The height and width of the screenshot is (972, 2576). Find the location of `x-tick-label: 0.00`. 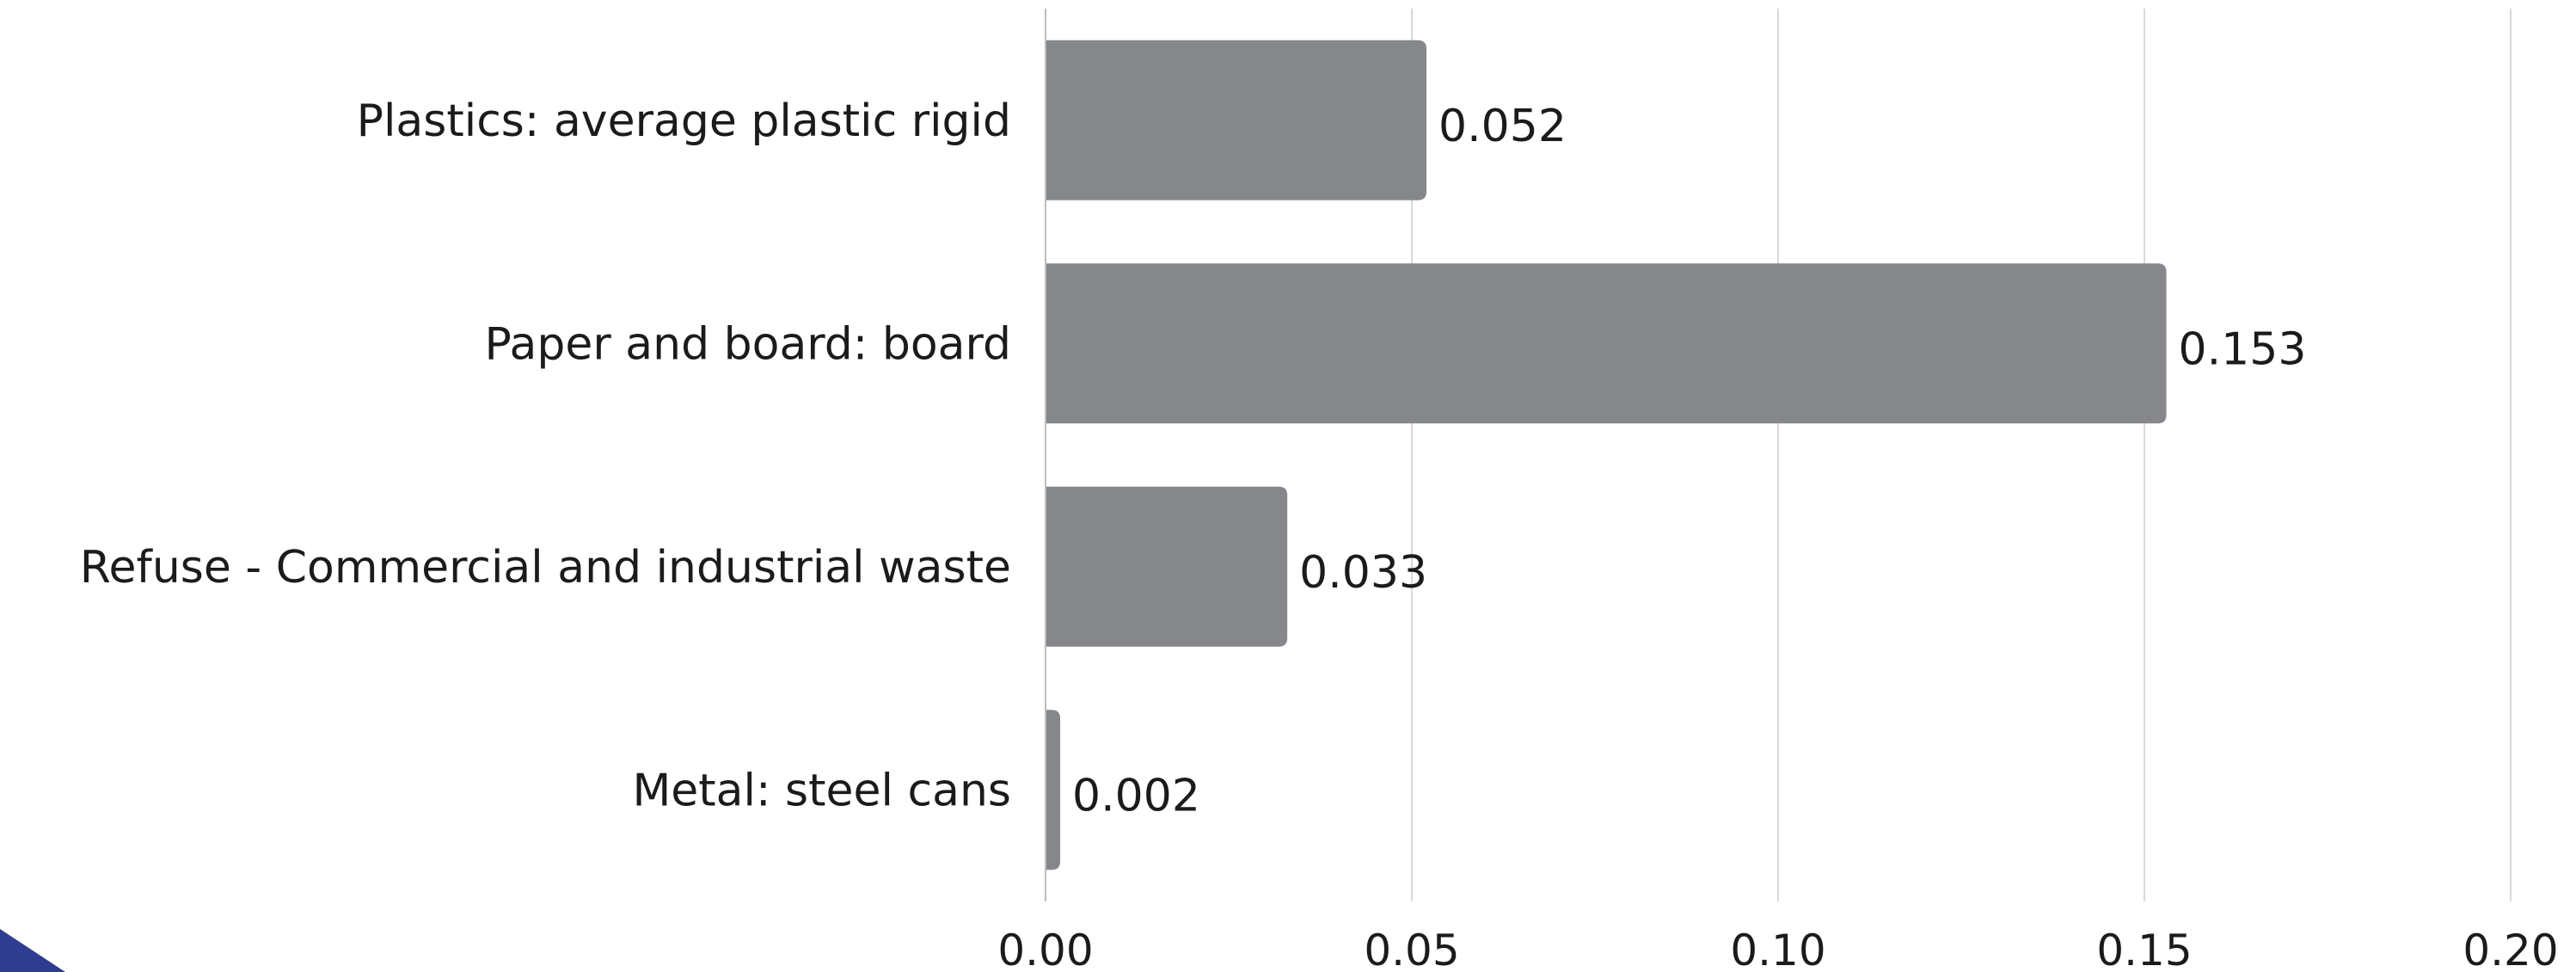

x-tick-label: 0.00 is located at coordinates (1045, 949).